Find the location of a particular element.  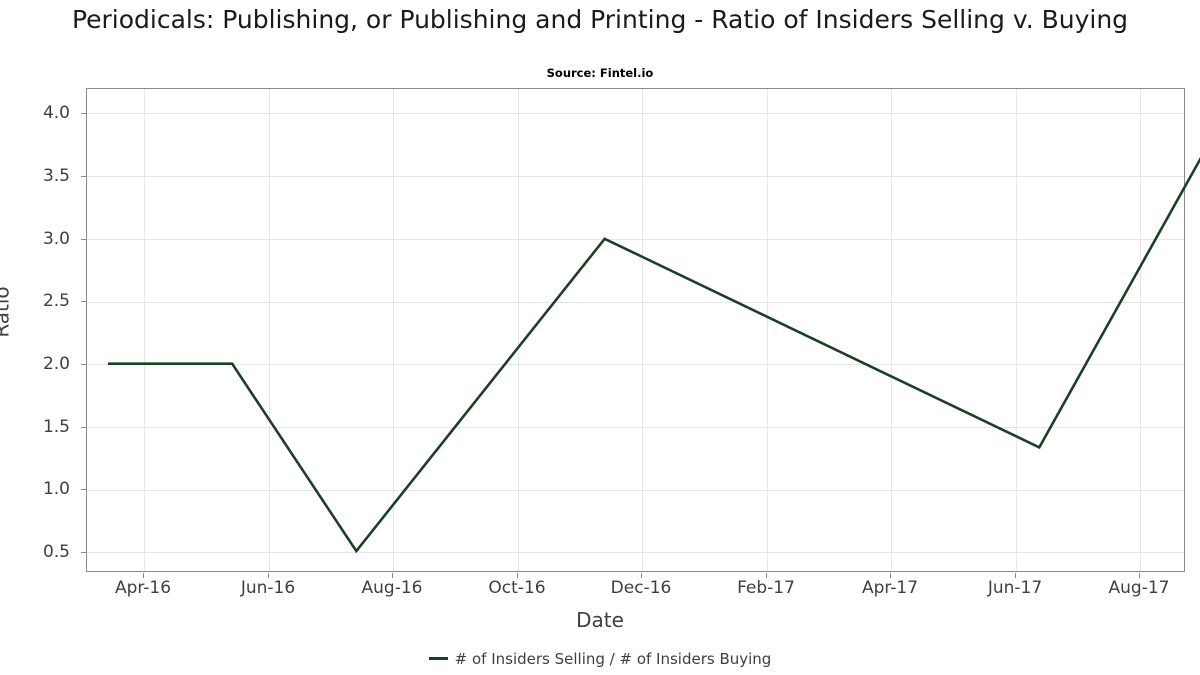

x-tick-label: Feb-17 is located at coordinates (766, 588).